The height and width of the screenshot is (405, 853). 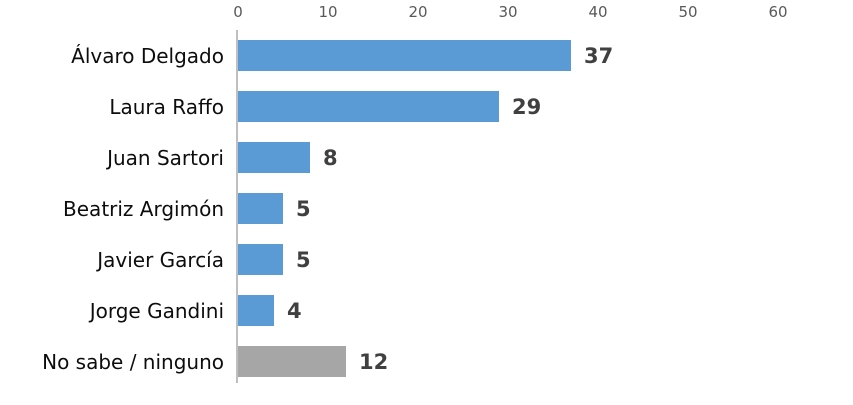 I want to click on value-label: 29, so click(x=527, y=106).